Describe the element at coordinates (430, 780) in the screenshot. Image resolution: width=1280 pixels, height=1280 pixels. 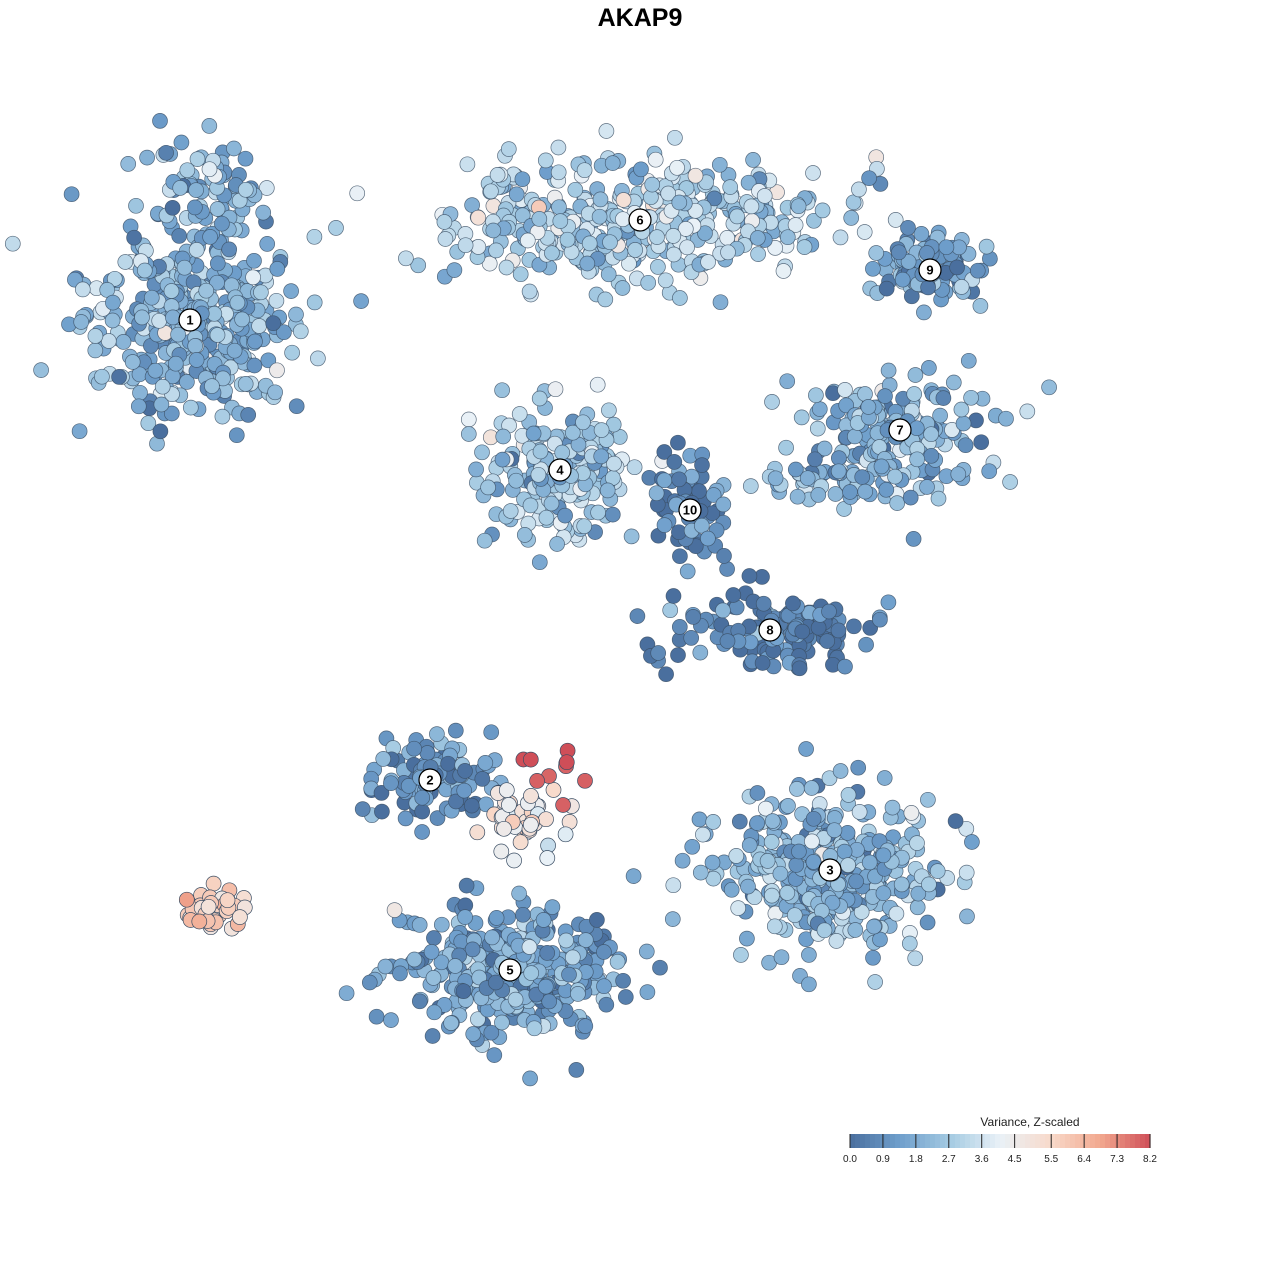
I see `cluster-label: 2` at that location.